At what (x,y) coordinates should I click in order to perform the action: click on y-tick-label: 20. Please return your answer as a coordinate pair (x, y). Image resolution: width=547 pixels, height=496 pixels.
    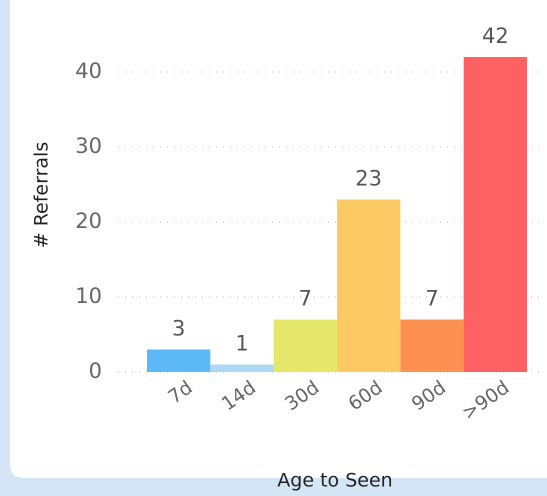
    Looking at the image, I should click on (88, 221).